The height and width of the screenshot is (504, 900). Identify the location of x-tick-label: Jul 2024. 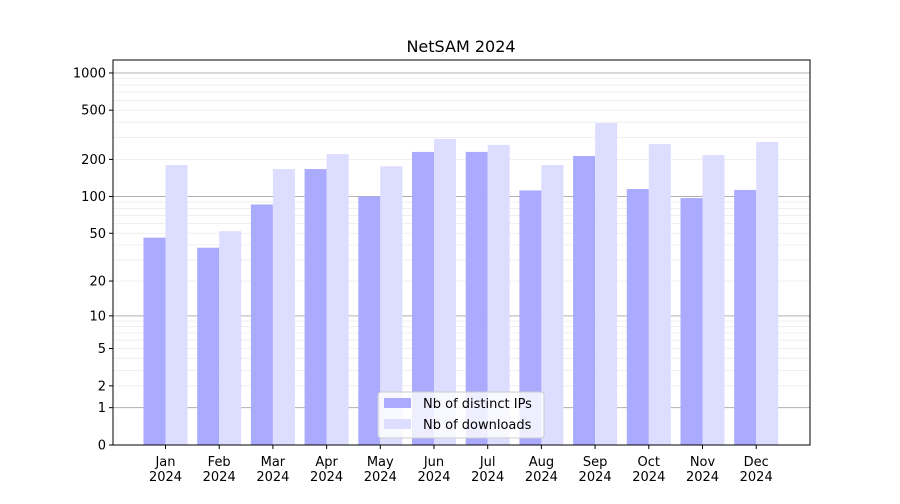
(487, 470).